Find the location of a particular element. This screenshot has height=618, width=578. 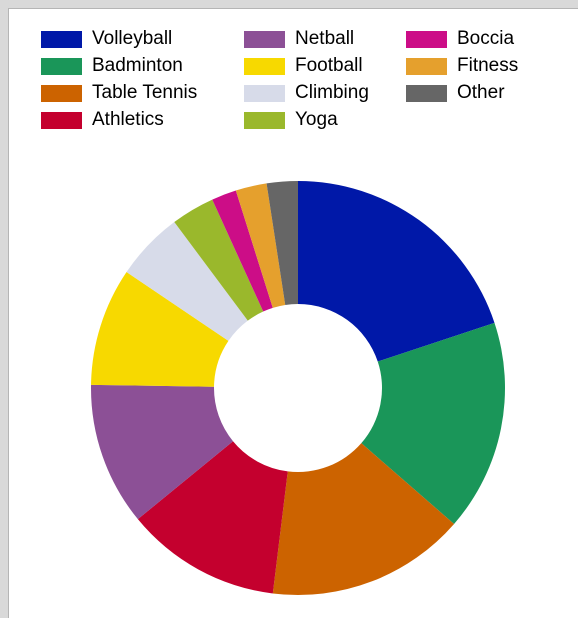

legend-item-boccia: Boccia is located at coordinates (460, 39).